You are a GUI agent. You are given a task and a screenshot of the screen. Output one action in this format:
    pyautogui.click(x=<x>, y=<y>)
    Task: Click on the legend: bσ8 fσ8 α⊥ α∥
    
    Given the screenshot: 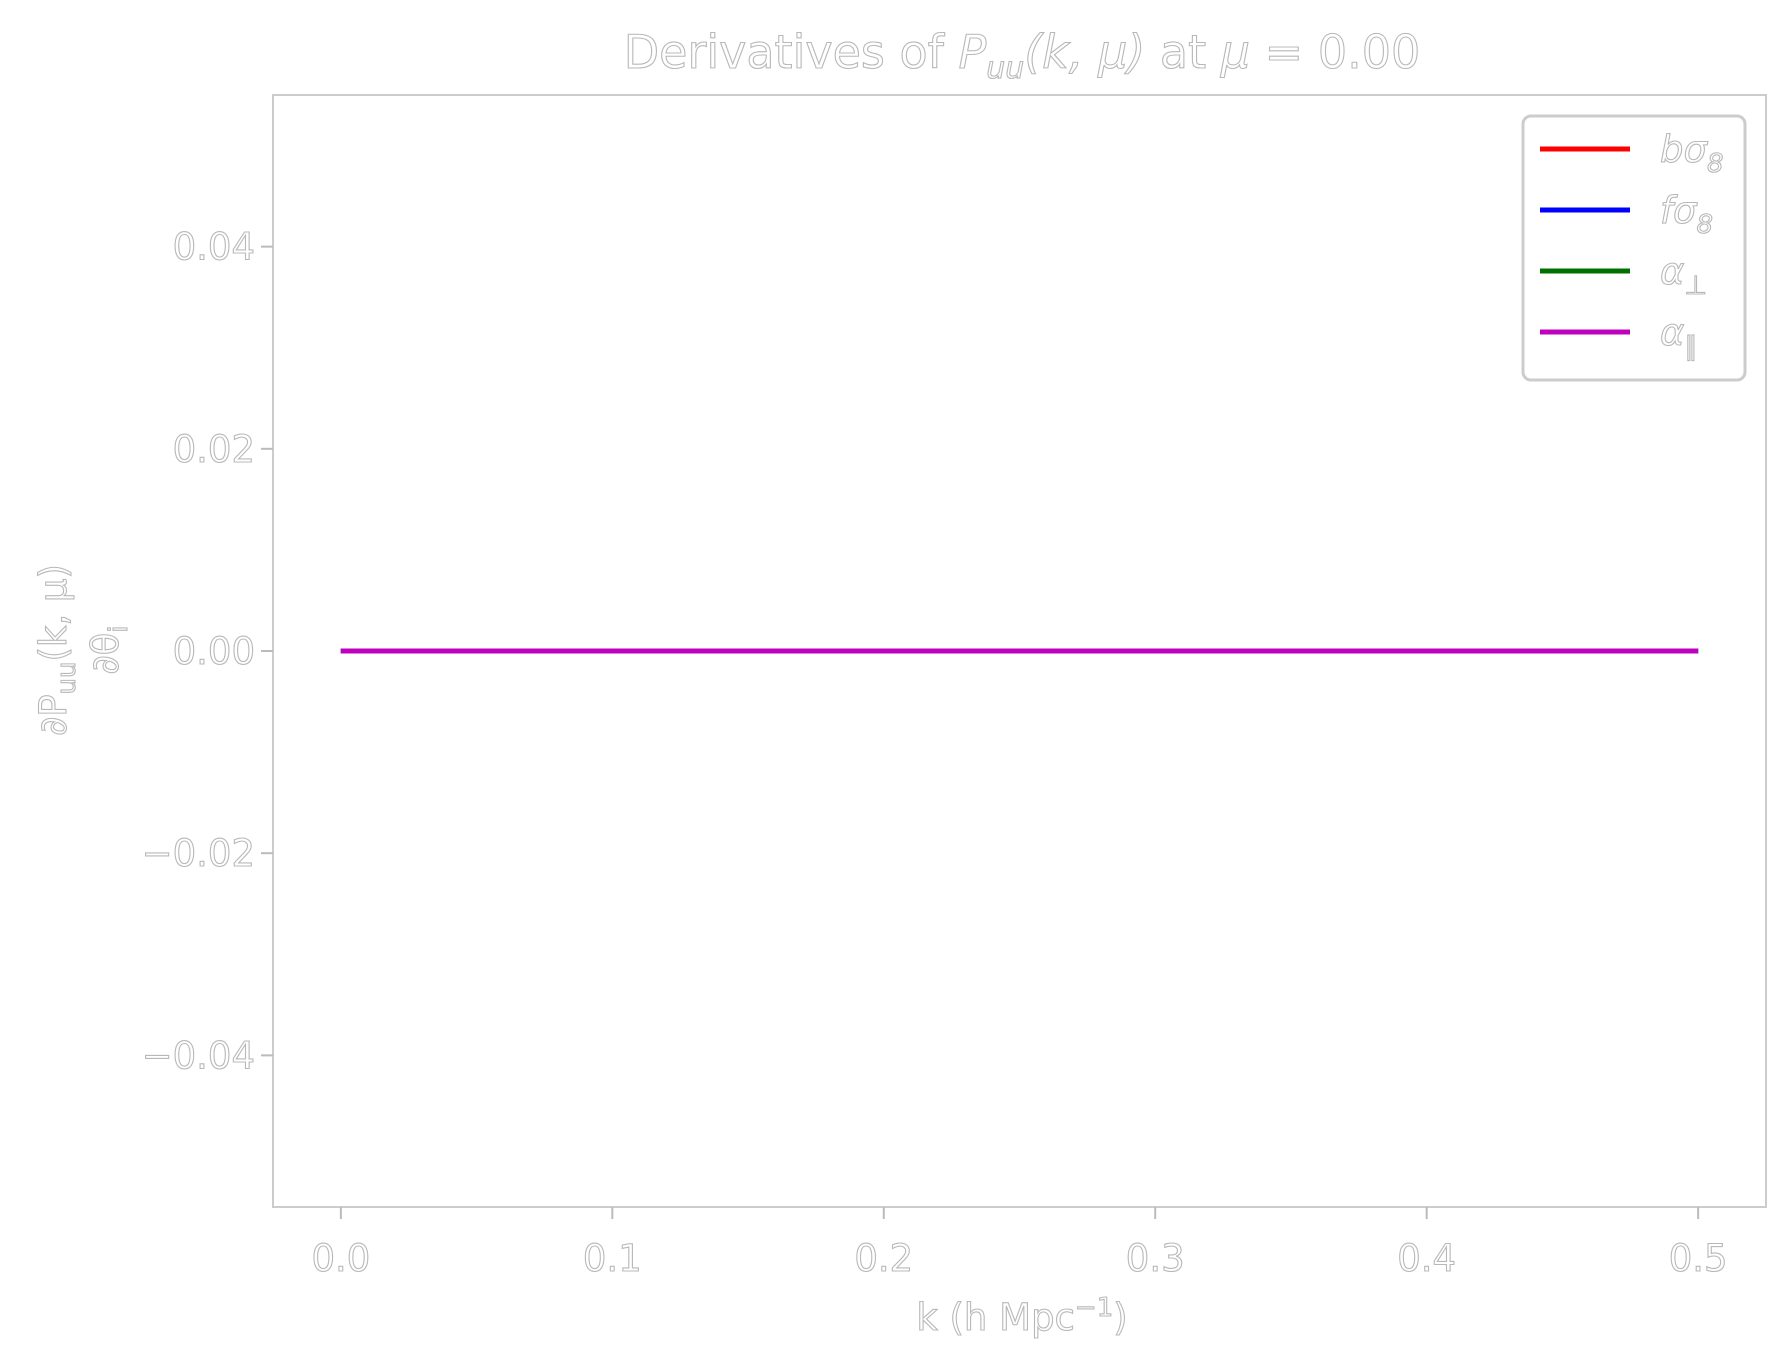 What is the action you would take?
    pyautogui.click(x=1634, y=248)
    